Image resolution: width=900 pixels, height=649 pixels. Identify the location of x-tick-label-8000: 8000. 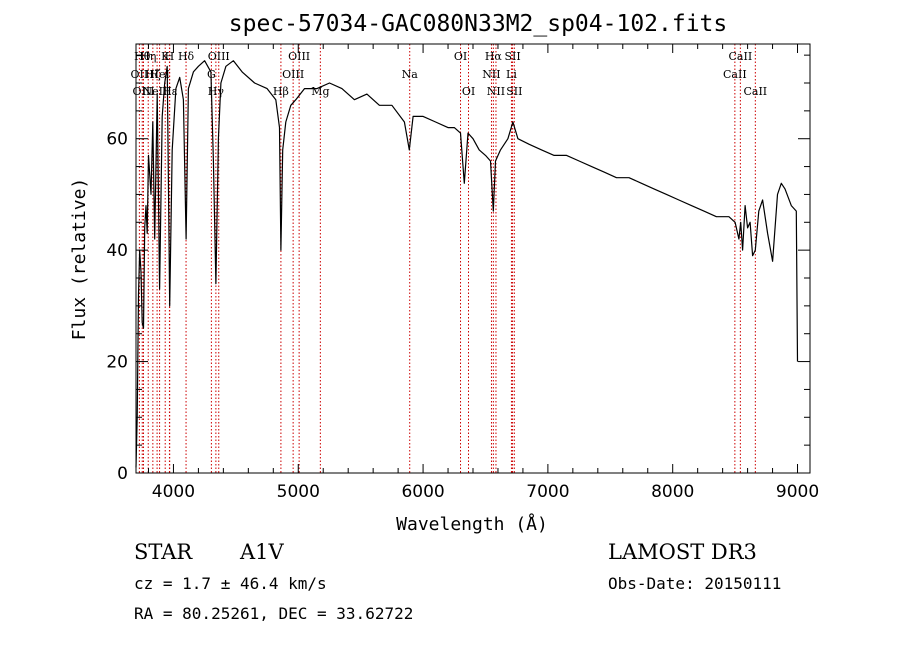
(672, 492).